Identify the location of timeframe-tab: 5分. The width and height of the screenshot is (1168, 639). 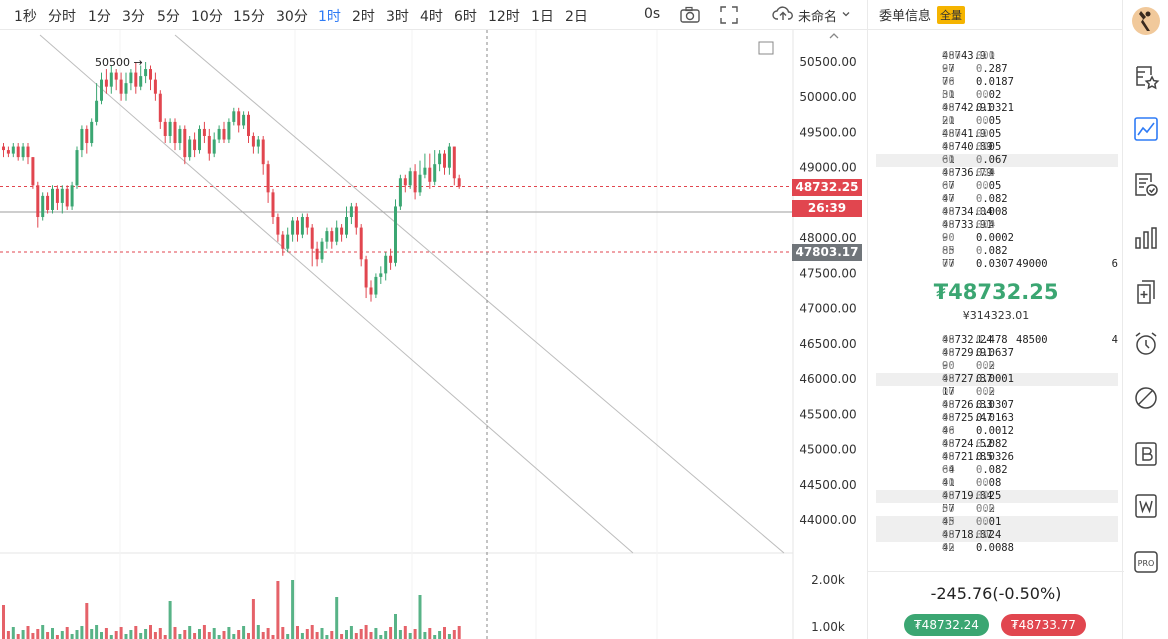
(168, 17).